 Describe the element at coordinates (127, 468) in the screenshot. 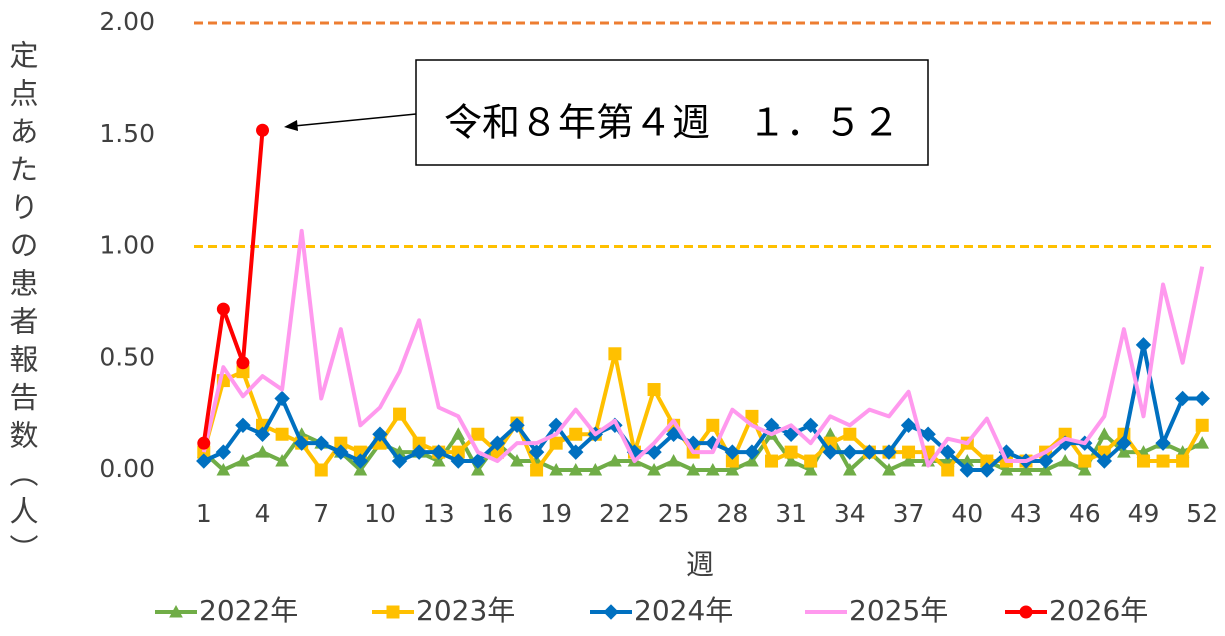

I see `y-tick-label: 0.00` at that location.